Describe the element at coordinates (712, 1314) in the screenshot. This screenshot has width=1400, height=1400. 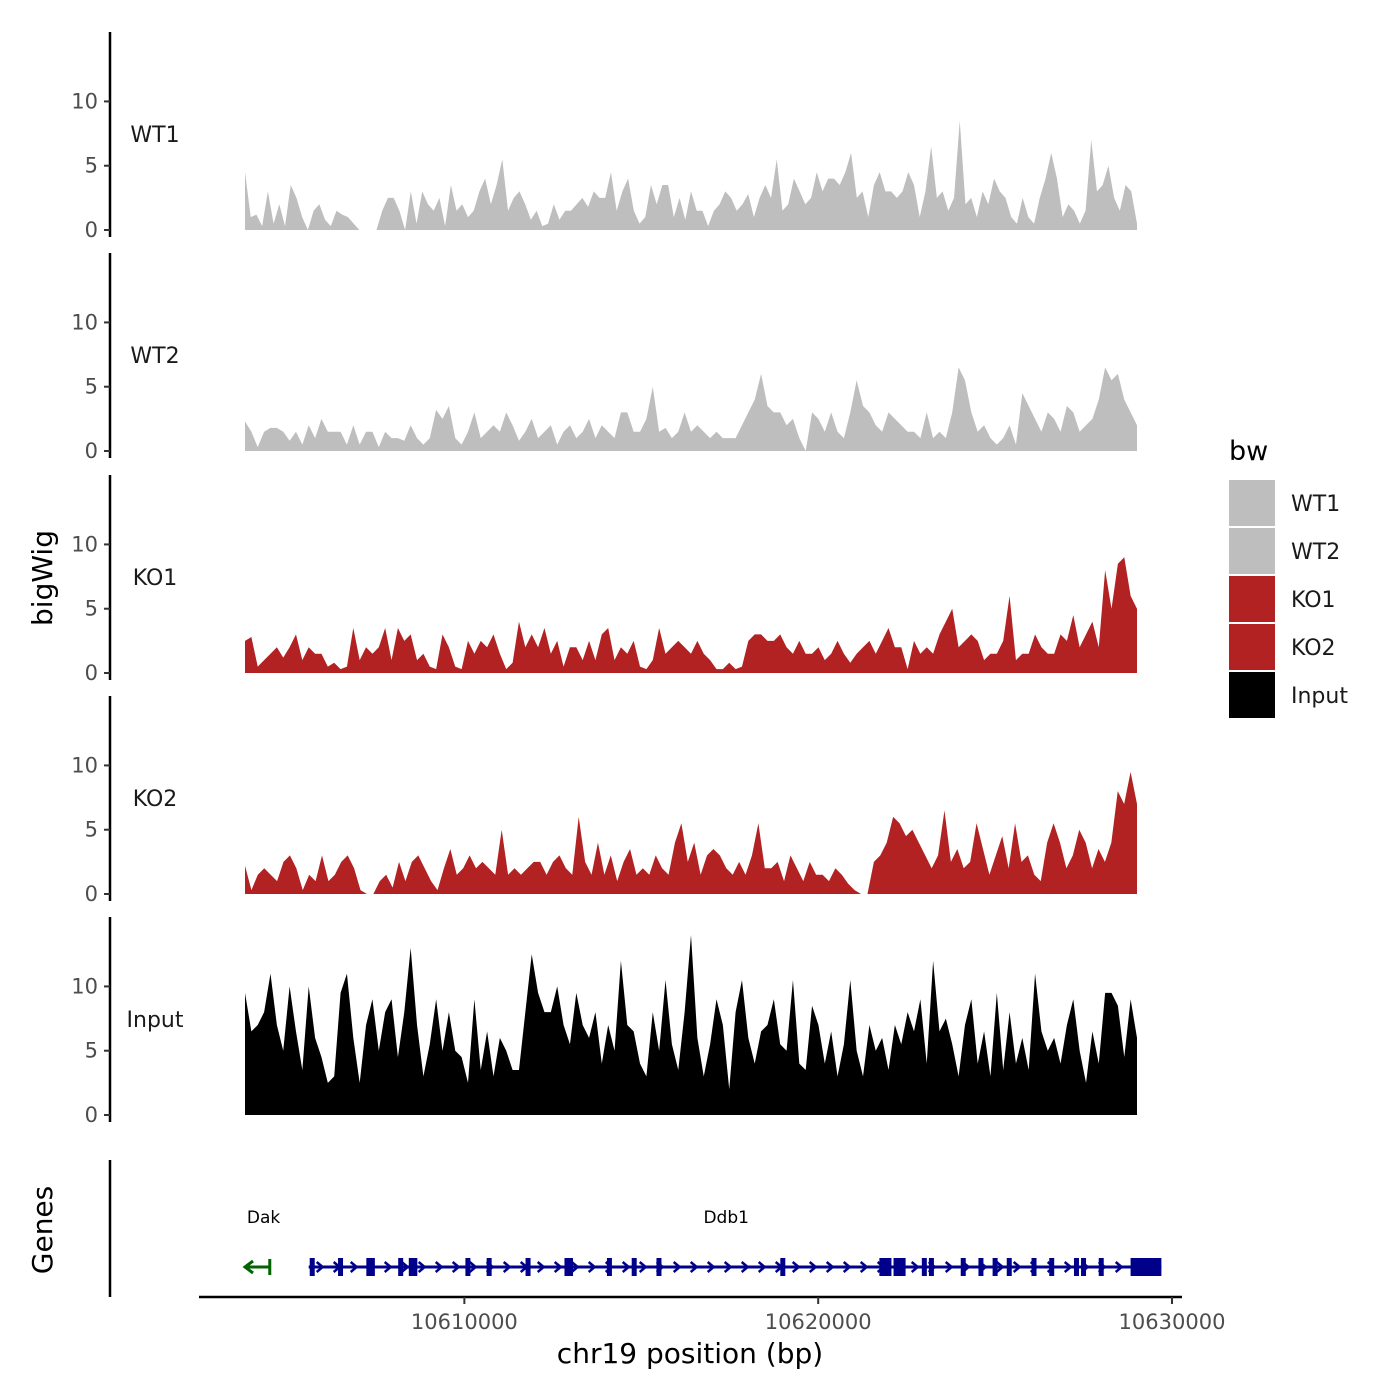
I see `x-axis: 10610000 10620000 10630000` at that location.